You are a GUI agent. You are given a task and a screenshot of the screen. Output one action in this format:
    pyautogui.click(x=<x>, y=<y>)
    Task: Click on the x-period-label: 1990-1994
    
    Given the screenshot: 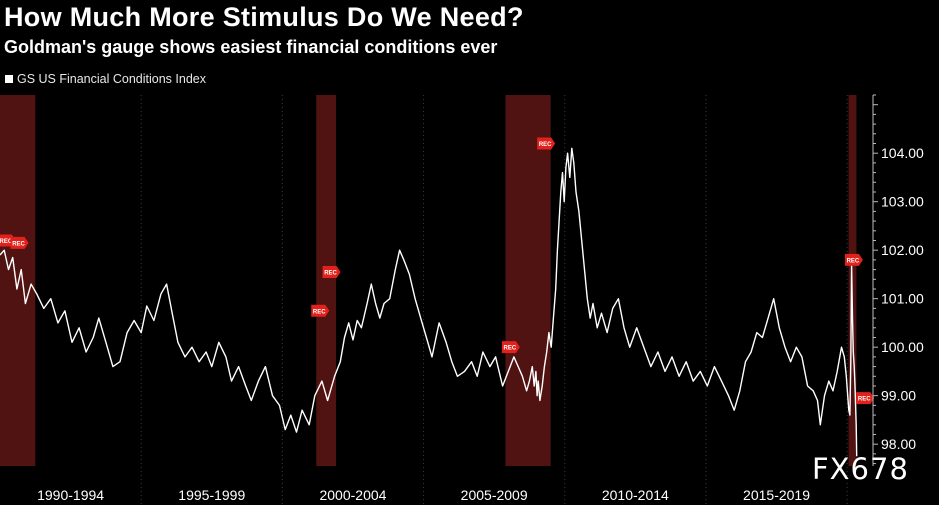 What is the action you would take?
    pyautogui.click(x=70, y=495)
    